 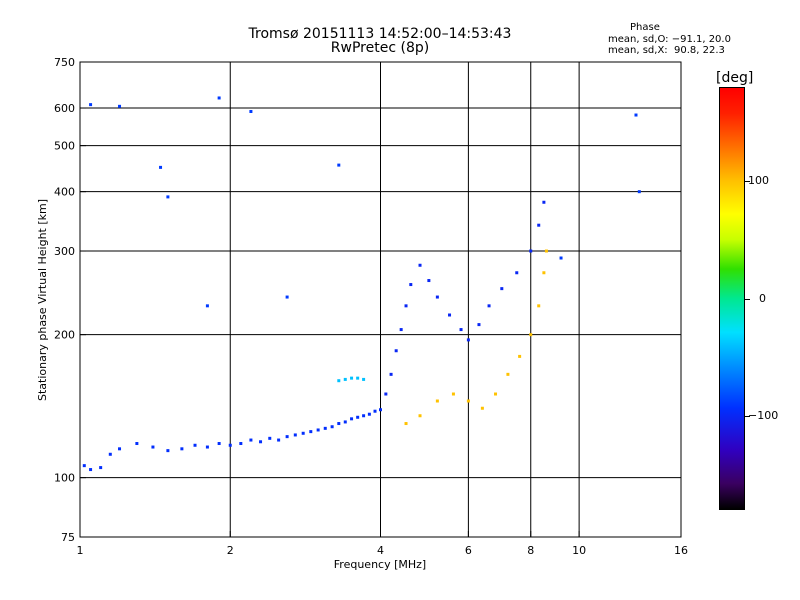 What do you see at coordinates (64, 108) in the screenshot?
I see `y-tick-label: 600` at bounding box center [64, 108].